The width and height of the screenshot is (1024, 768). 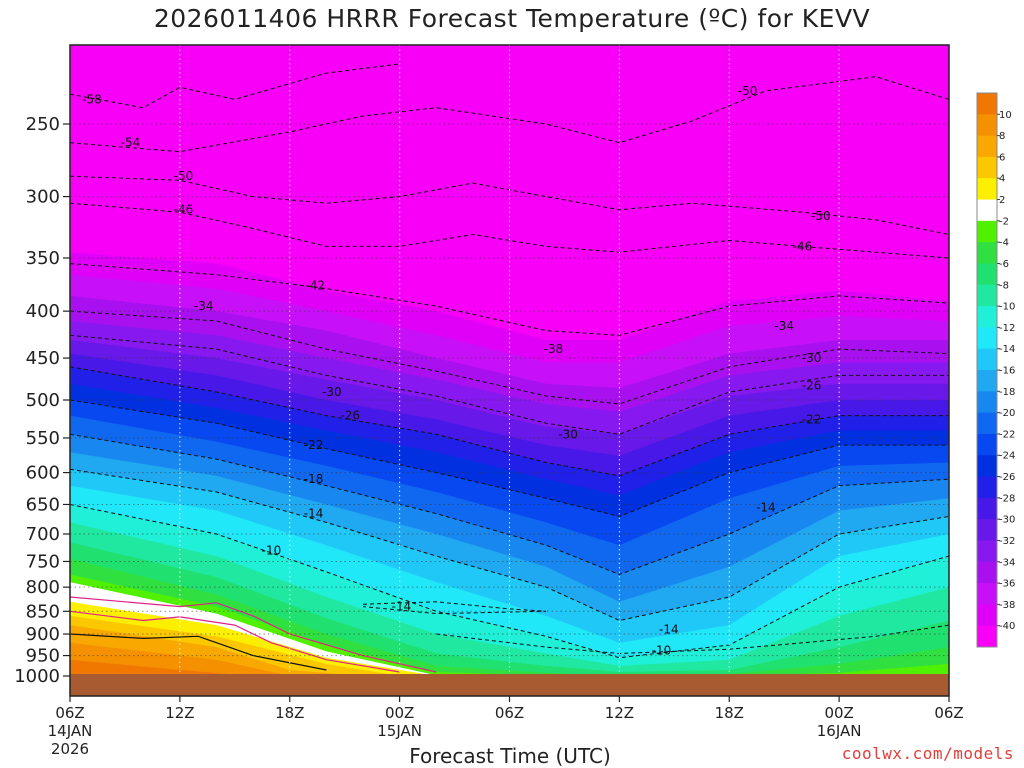 I want to click on y-tick-label: 450, so click(x=43, y=358).